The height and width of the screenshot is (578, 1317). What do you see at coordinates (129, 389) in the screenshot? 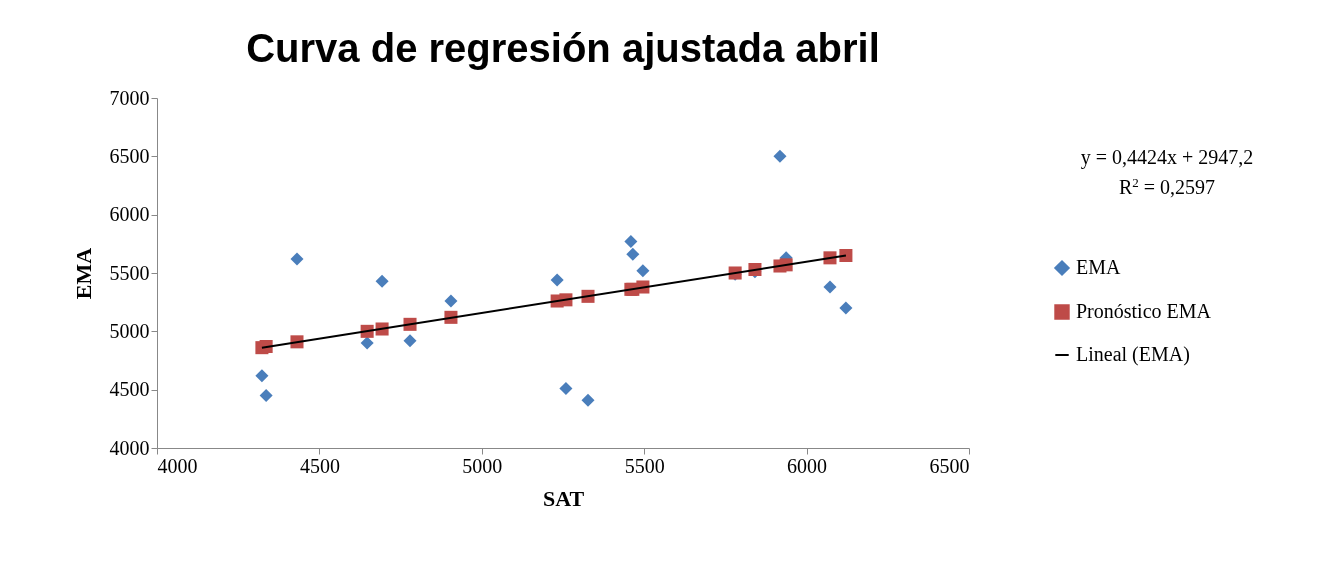
I see `y-tick-label: 4500` at bounding box center [129, 389].